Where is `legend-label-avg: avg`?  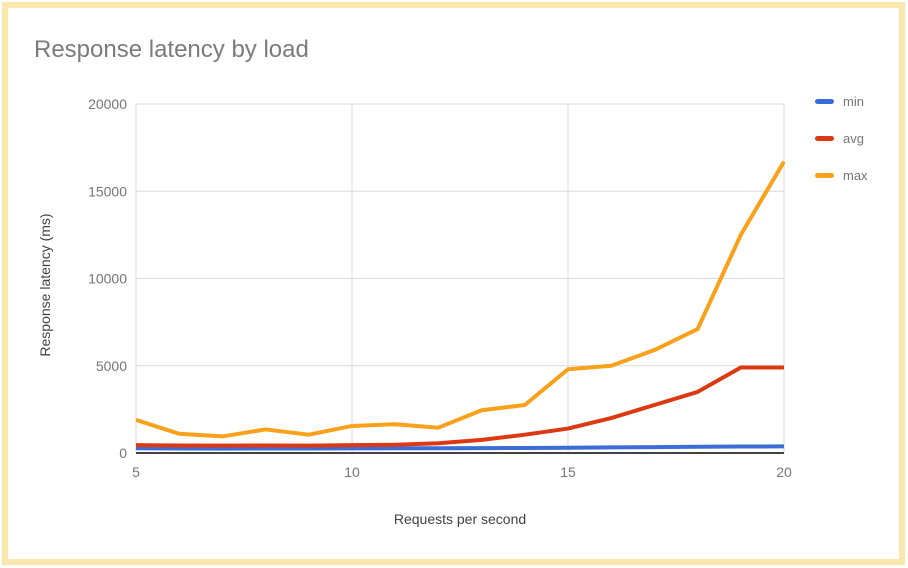 legend-label-avg: avg is located at coordinates (853, 138).